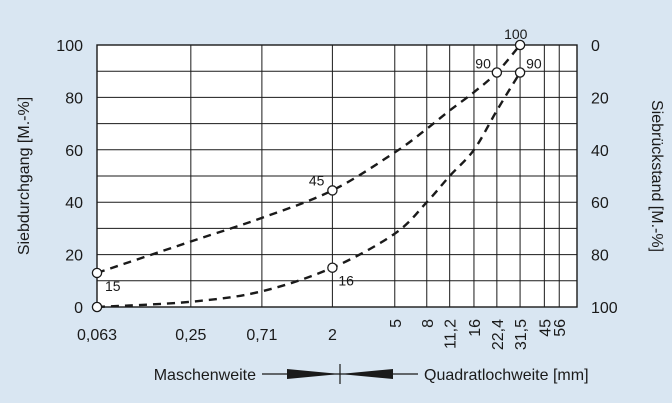 The height and width of the screenshot is (403, 672). Describe the element at coordinates (656, 176) in the screenshot. I see `y-axis-title-right: Siebrückstand [M.-%]` at that location.